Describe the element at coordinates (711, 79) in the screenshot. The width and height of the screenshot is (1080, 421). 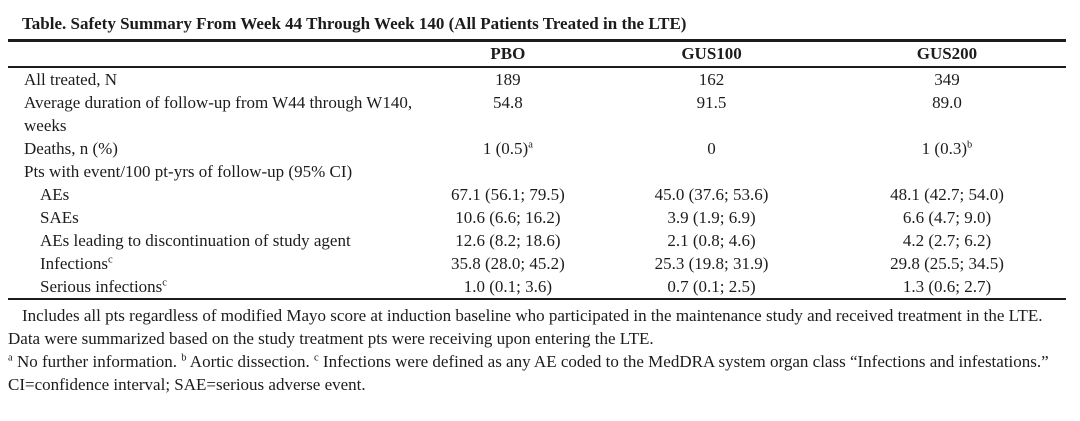
I see `cell-value: 162` at that location.